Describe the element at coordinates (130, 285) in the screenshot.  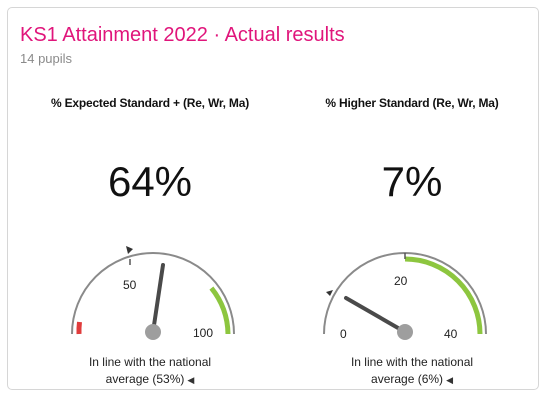
I see `tick-label: 50` at that location.